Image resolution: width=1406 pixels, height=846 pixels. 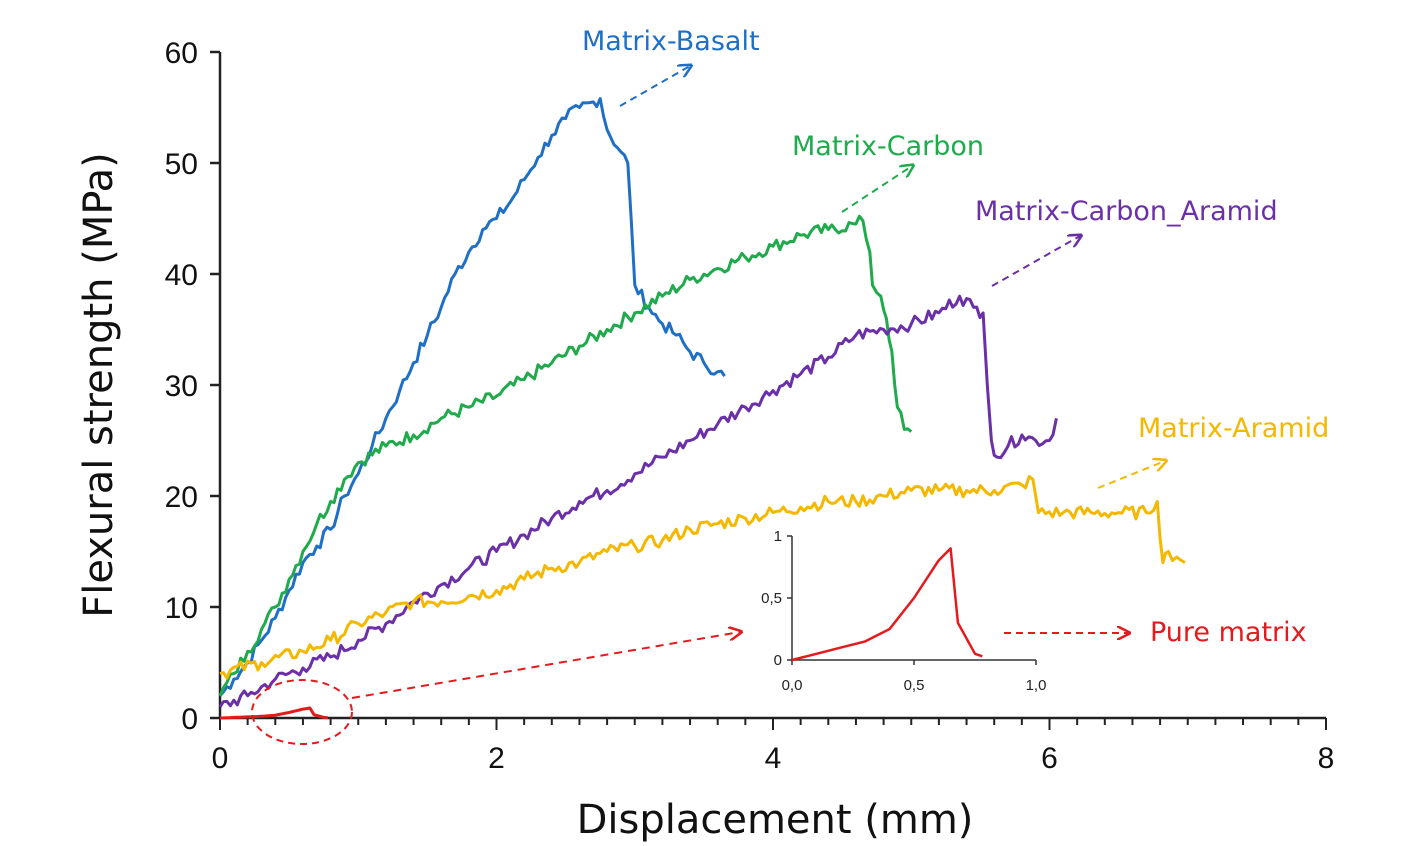 What do you see at coordinates (181, 608) in the screenshot?
I see `y-tick-label: 10` at bounding box center [181, 608].